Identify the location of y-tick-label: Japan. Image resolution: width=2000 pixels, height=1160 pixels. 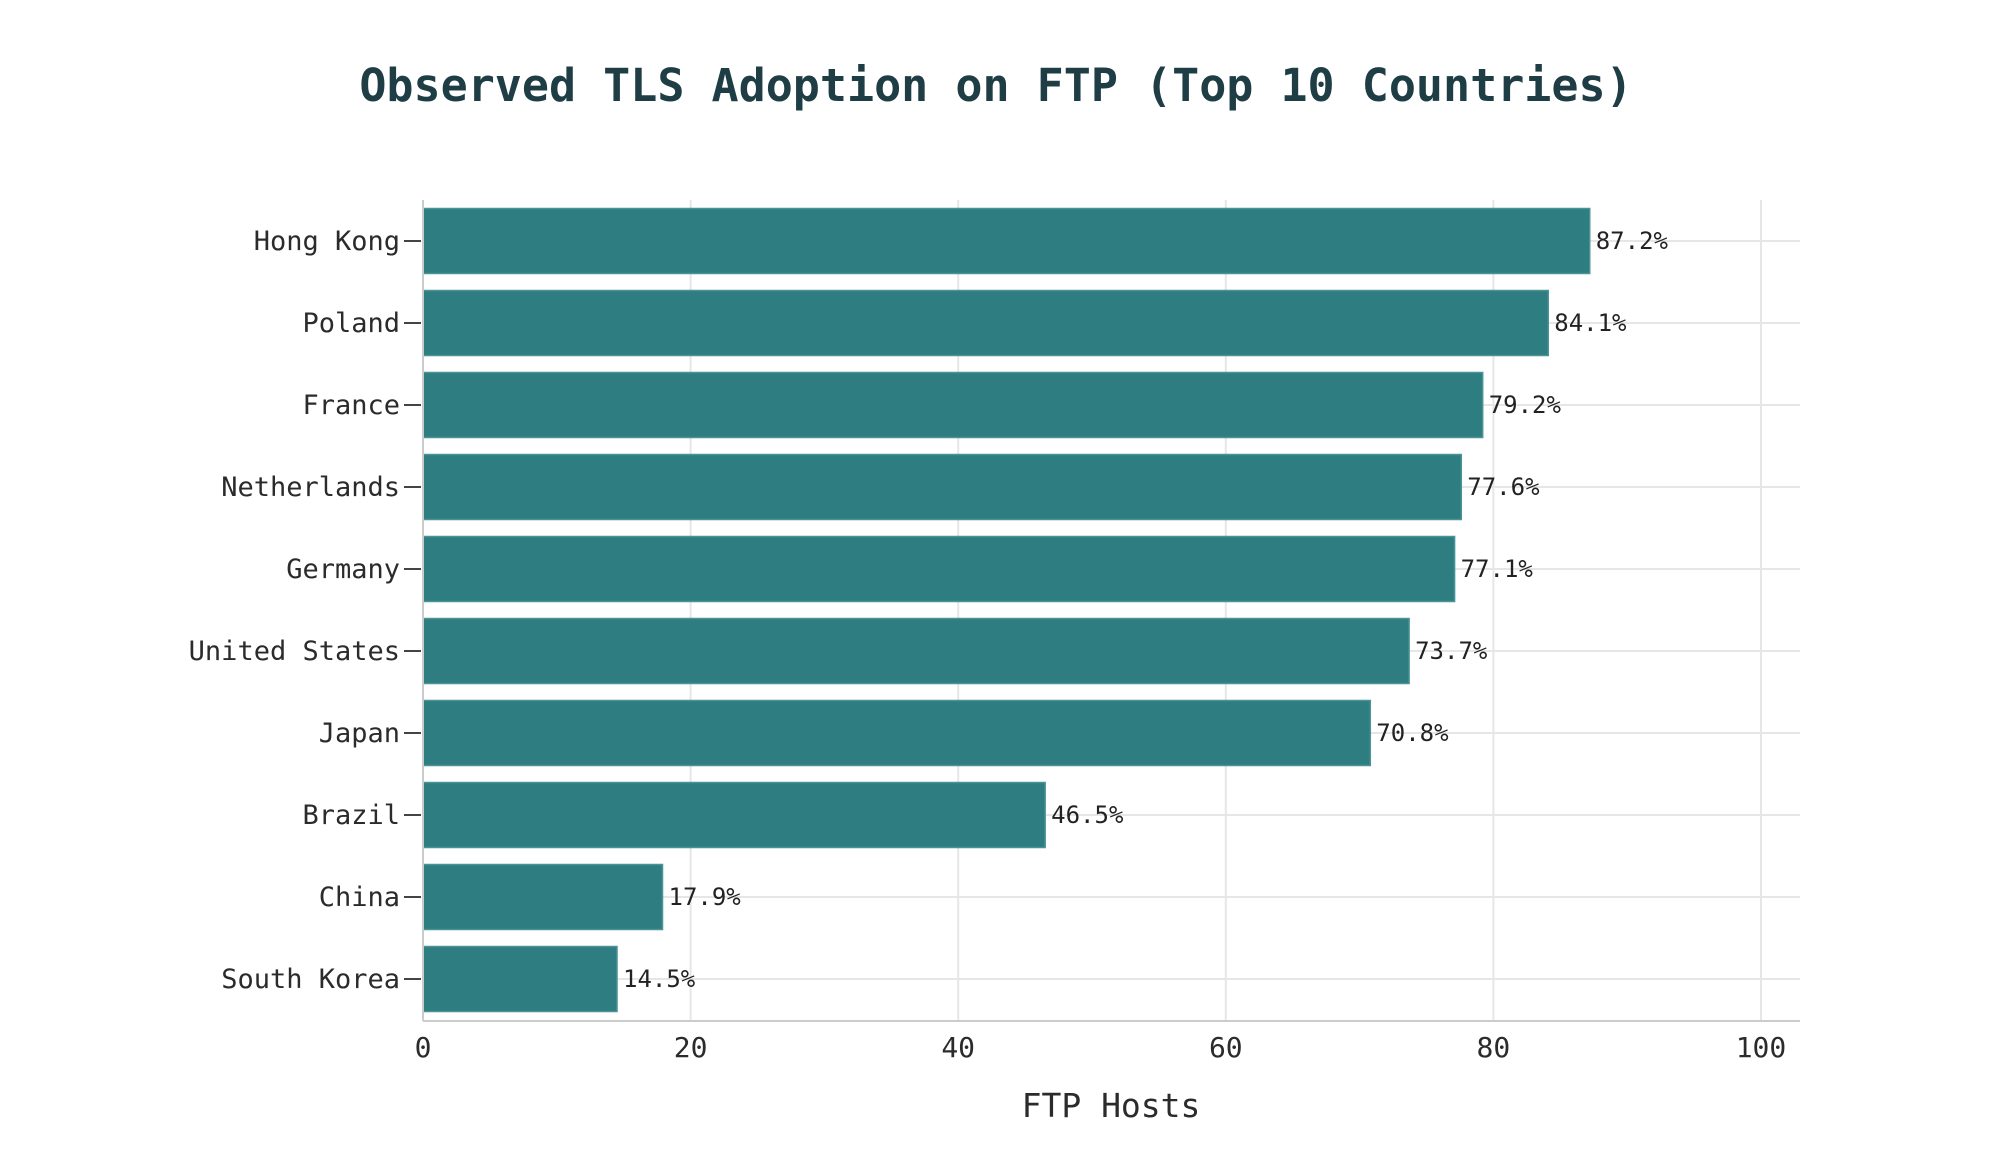
(359, 733).